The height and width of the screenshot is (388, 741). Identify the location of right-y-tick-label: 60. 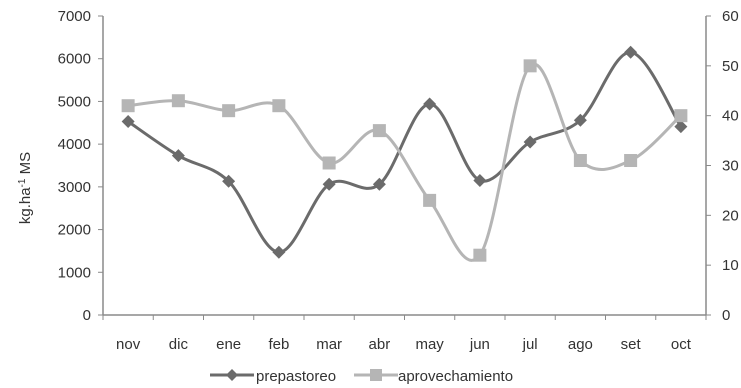
(730, 16).